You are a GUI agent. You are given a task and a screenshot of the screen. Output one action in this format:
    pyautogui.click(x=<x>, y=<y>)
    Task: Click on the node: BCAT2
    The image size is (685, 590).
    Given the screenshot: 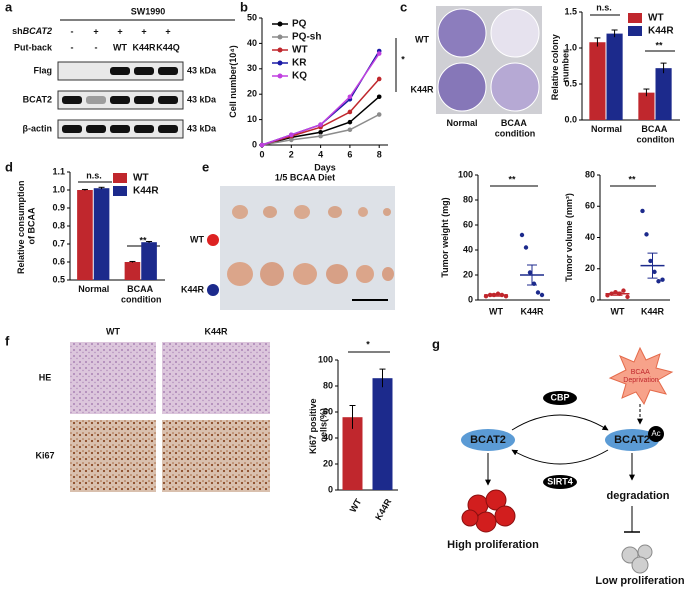 What is the action you would take?
    pyautogui.click(x=632, y=440)
    